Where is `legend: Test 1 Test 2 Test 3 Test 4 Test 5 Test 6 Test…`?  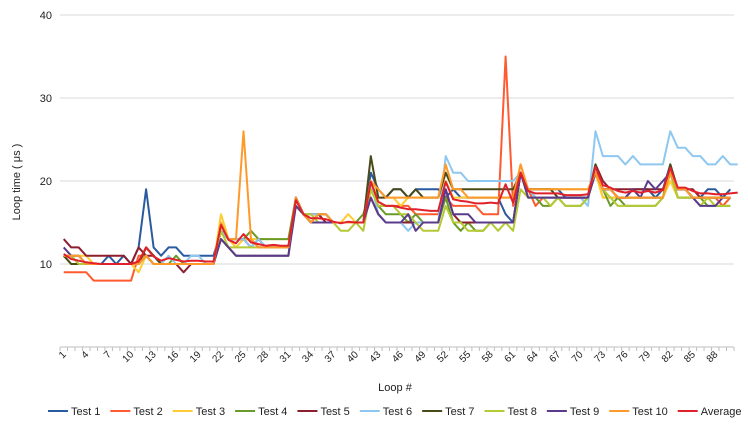
legend: Test 1 Test 2 Test 3 Test 4 Test 5 Test 6 Test… is located at coordinates (394, 412).